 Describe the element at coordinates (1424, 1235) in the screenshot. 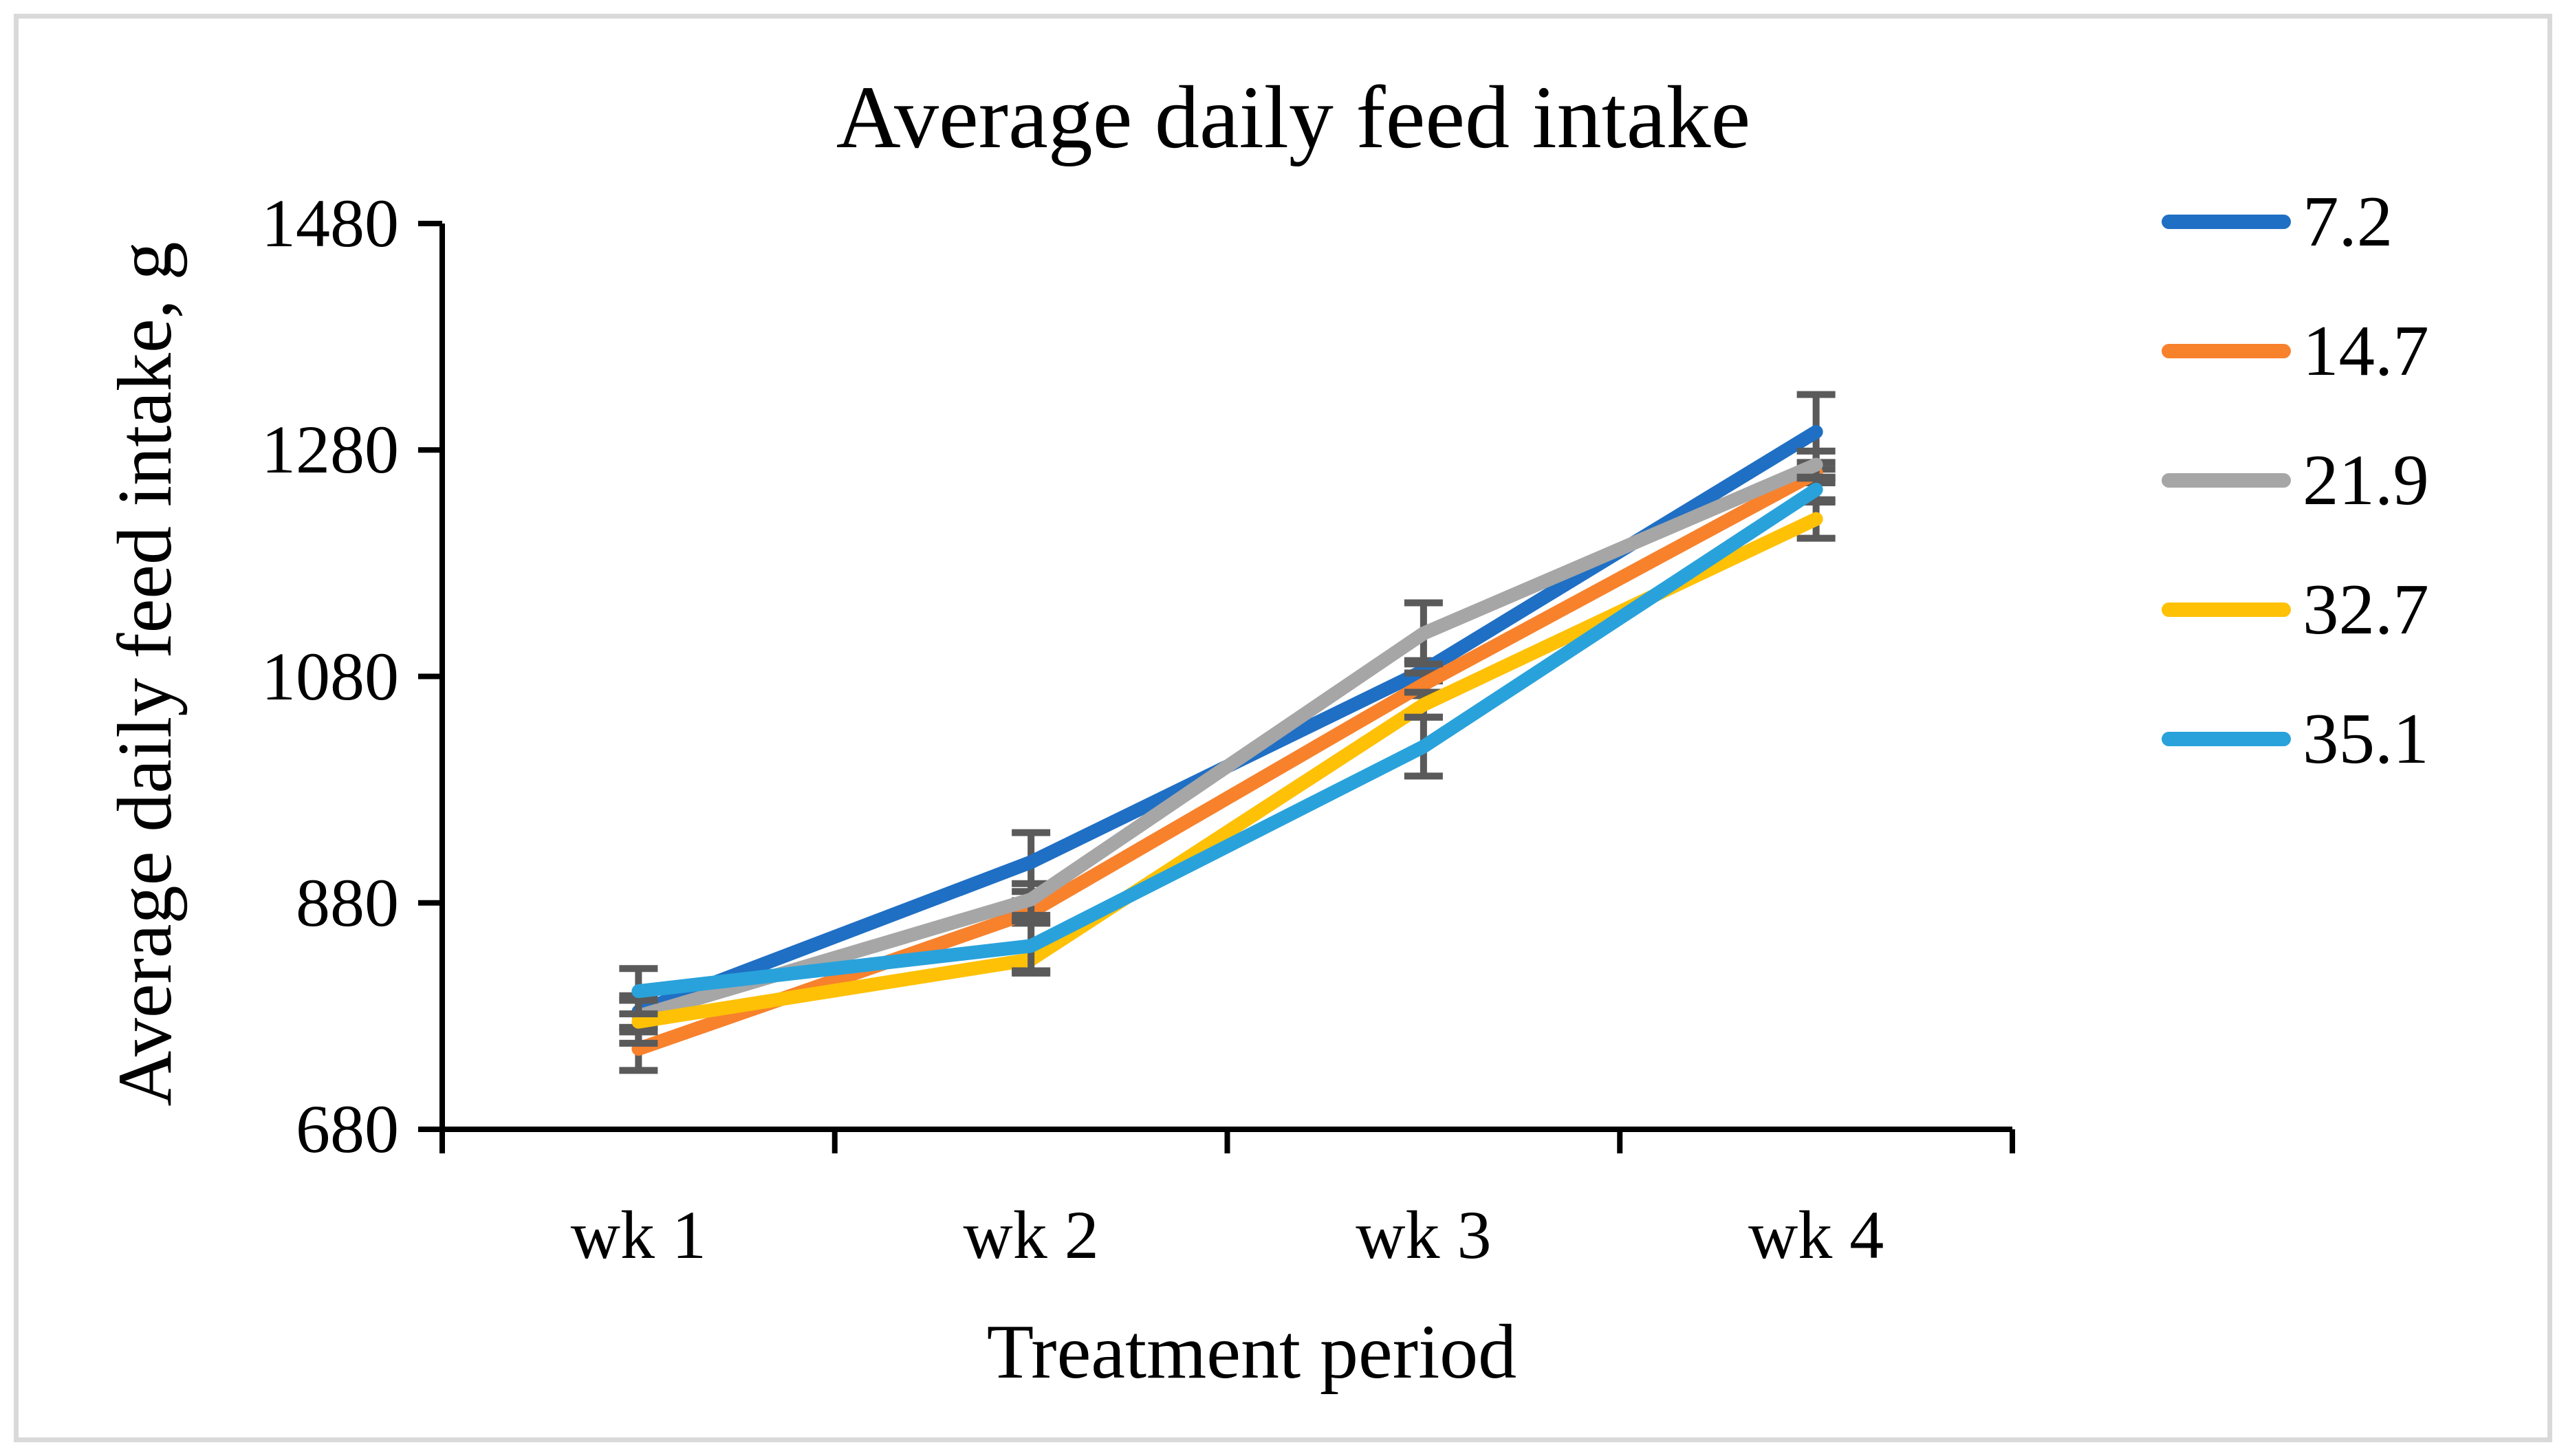

I see `x-category-label: wk 3` at that location.